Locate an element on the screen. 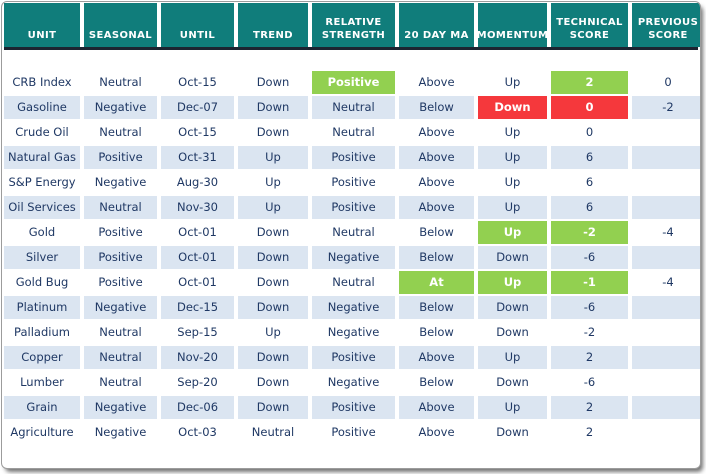 The image size is (706, 474). table-cell-until: Sep-15 is located at coordinates (197, 332).